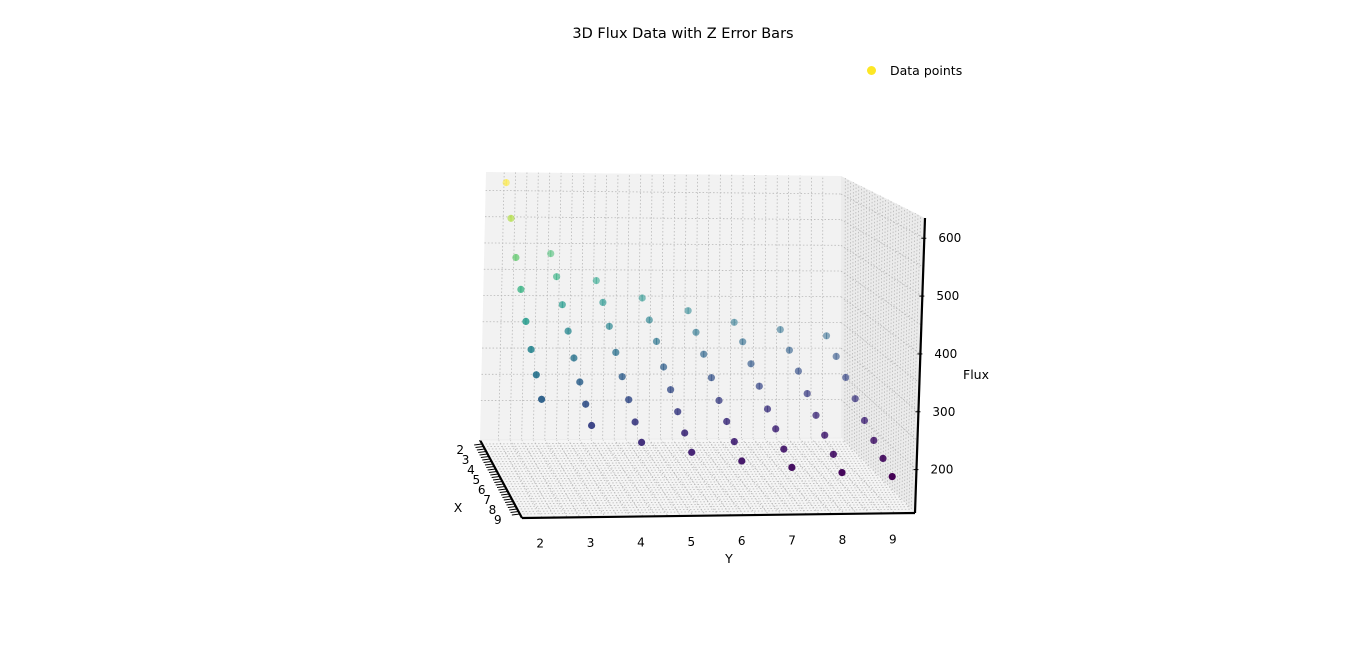 This screenshot has width=1366, height=671. What do you see at coordinates (792, 541) in the screenshot?
I see `y-tick-label: 7` at bounding box center [792, 541].